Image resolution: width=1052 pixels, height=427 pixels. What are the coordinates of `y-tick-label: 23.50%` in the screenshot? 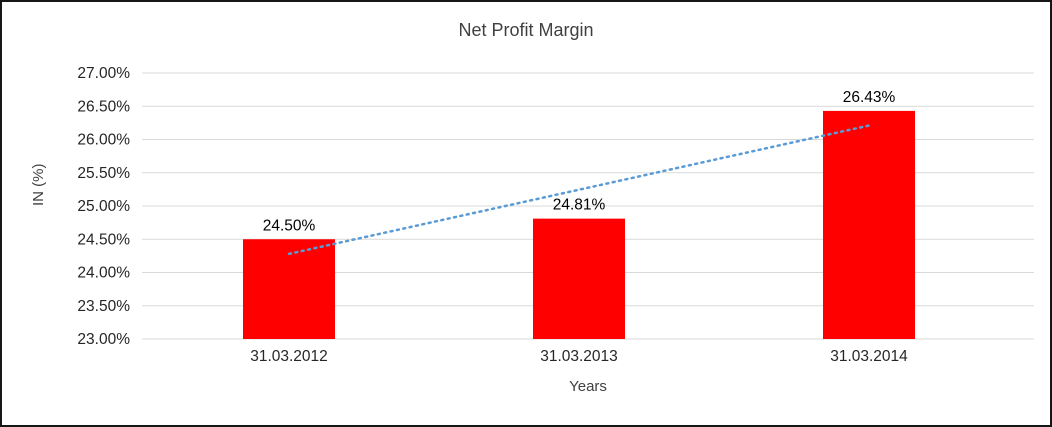 It's located at (103, 306).